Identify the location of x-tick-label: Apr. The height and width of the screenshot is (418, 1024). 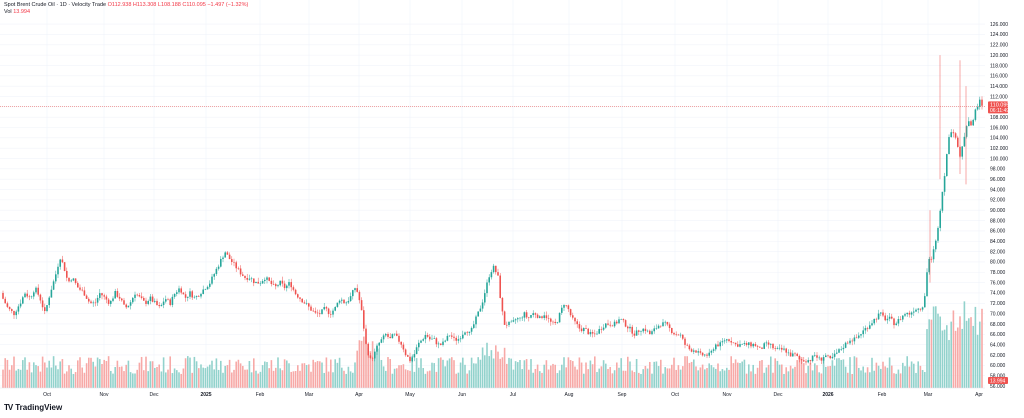
(359, 395).